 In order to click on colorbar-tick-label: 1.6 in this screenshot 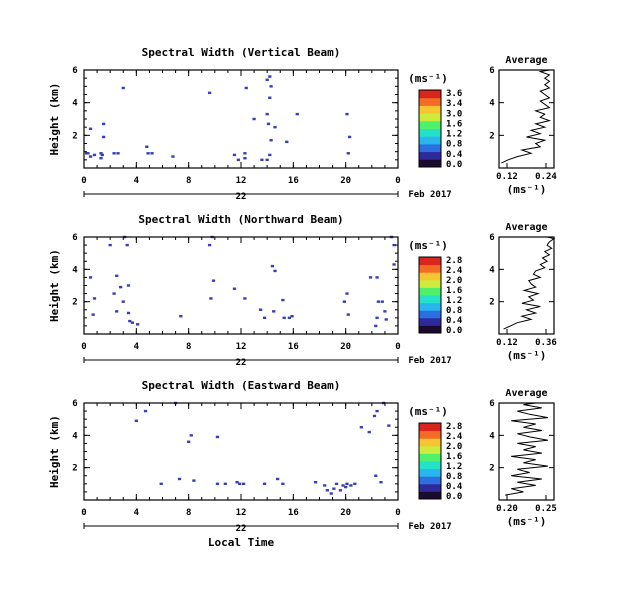, I will do `click(454, 291)`.